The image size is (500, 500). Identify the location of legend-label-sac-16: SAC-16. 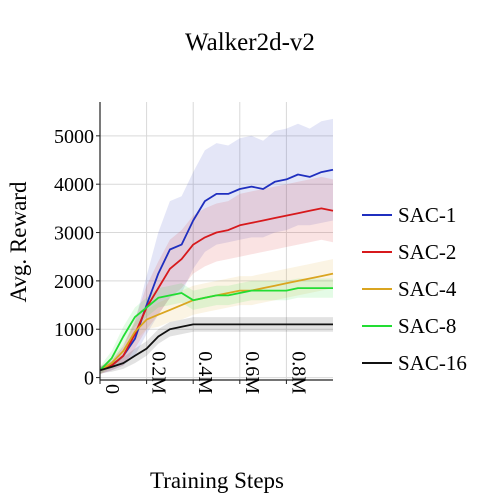
(432, 363).